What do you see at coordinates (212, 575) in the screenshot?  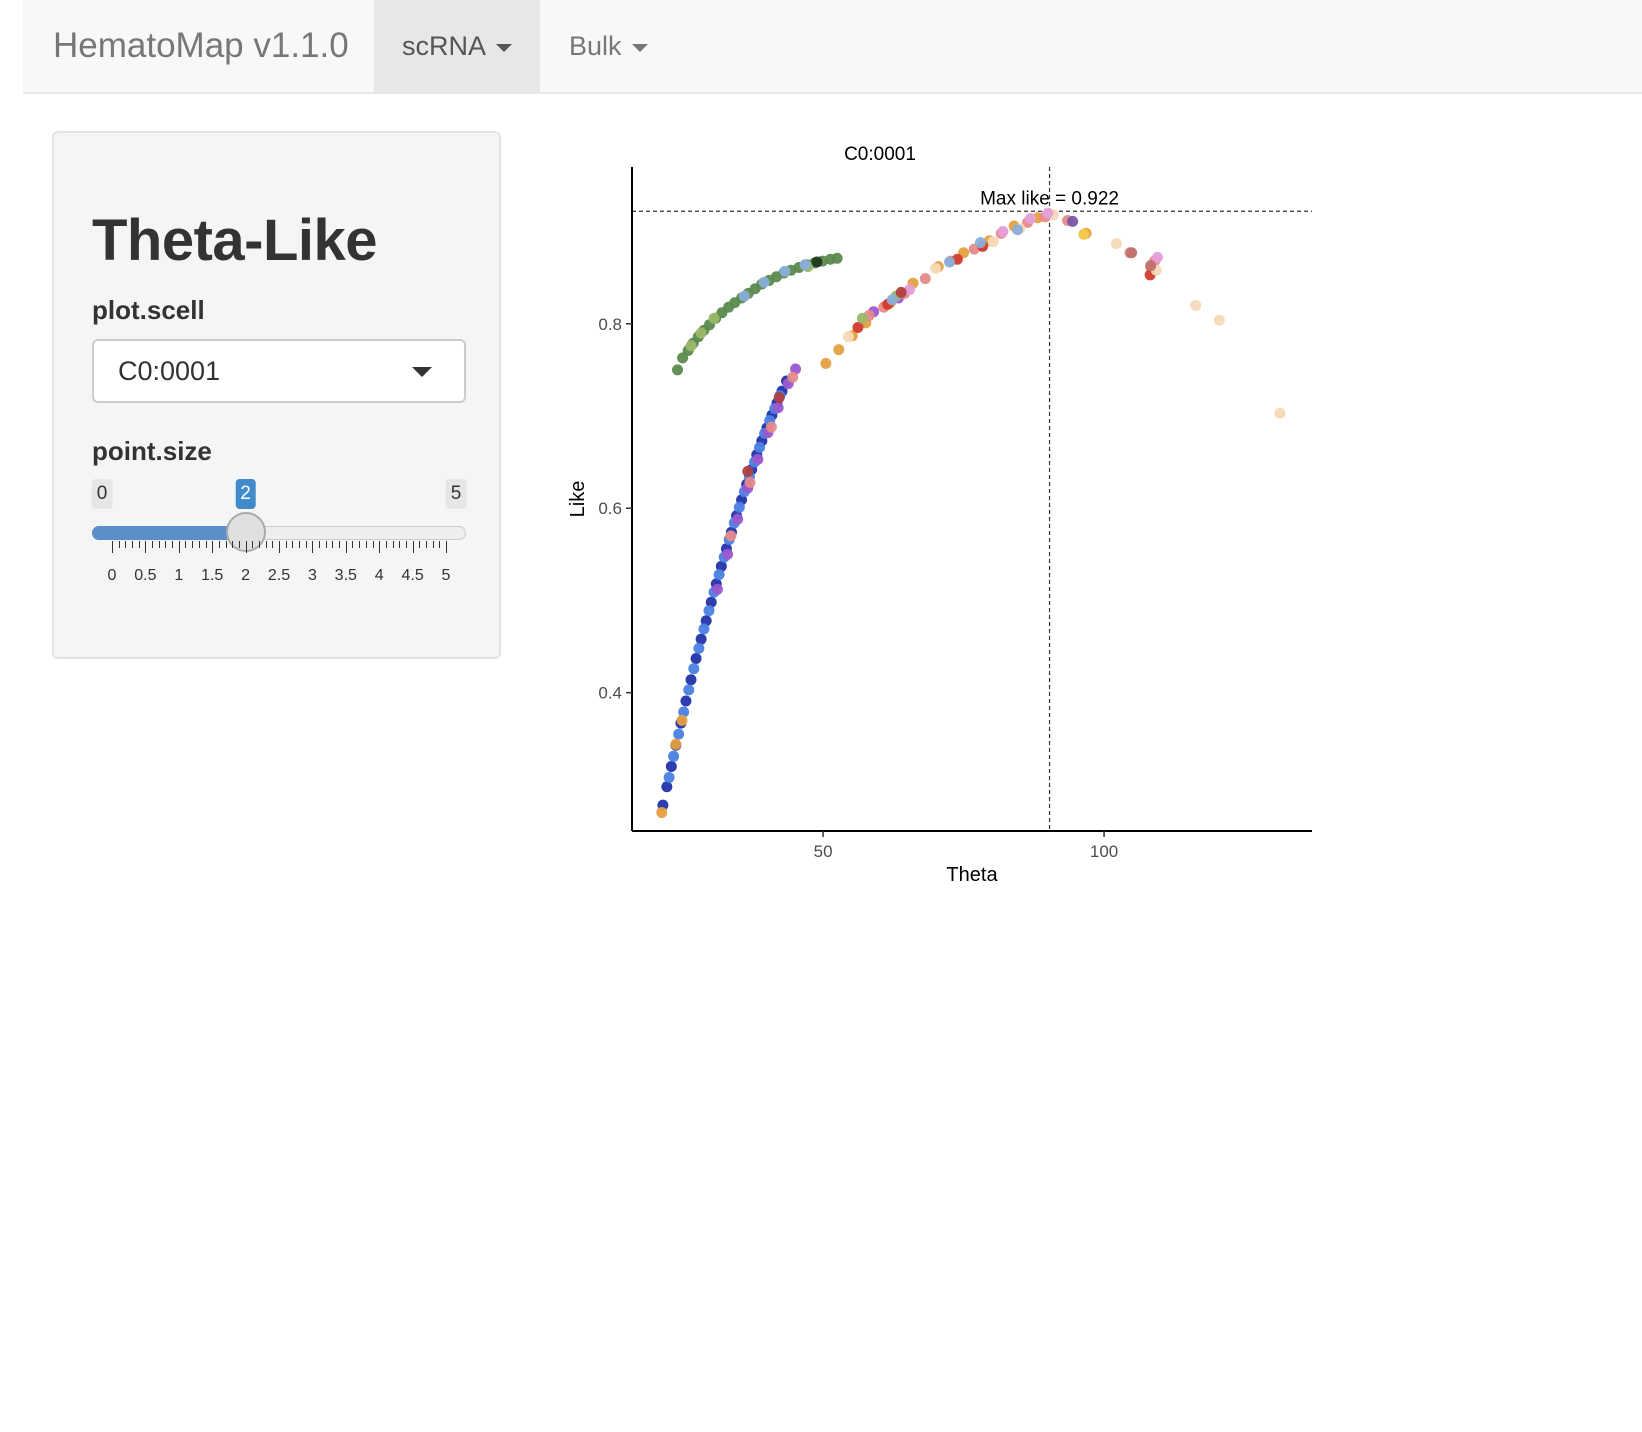 I see `slider-tick-label: 1.5` at bounding box center [212, 575].